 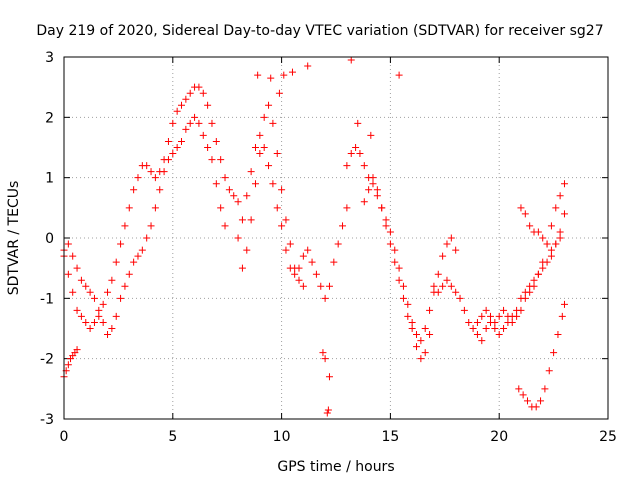 I want to click on series-track-a, so click(x=151, y=207).